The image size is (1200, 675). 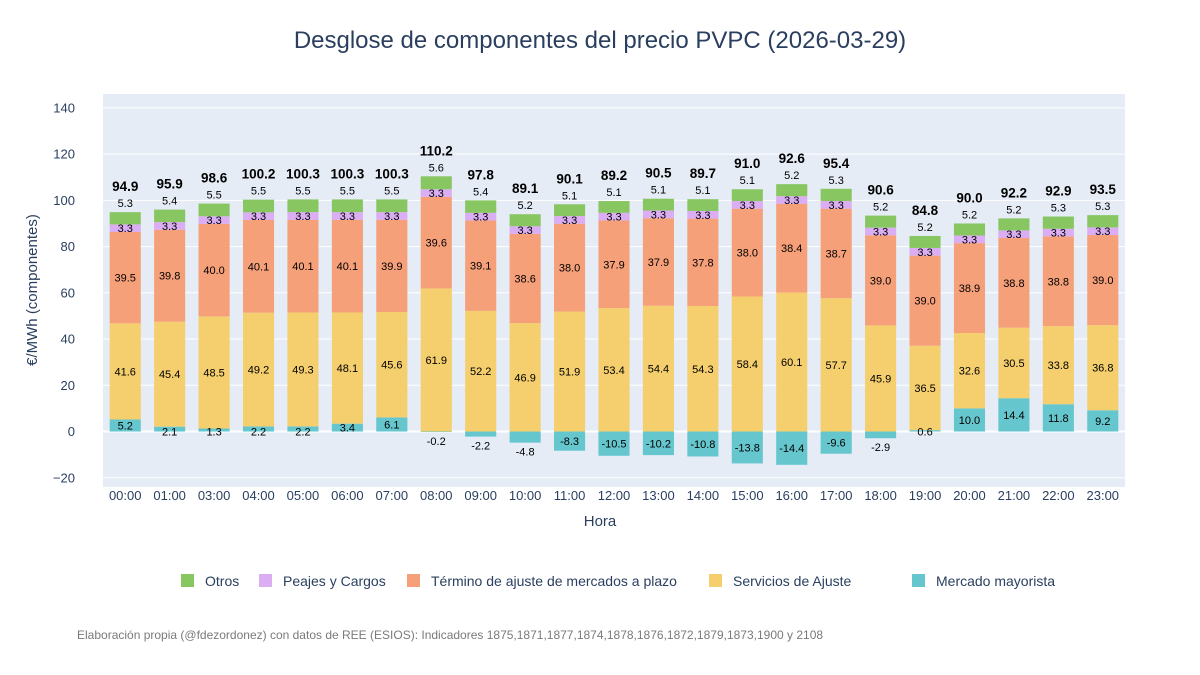 What do you see at coordinates (791, 495) in the screenshot?
I see `x-tick-label: 16:00` at bounding box center [791, 495].